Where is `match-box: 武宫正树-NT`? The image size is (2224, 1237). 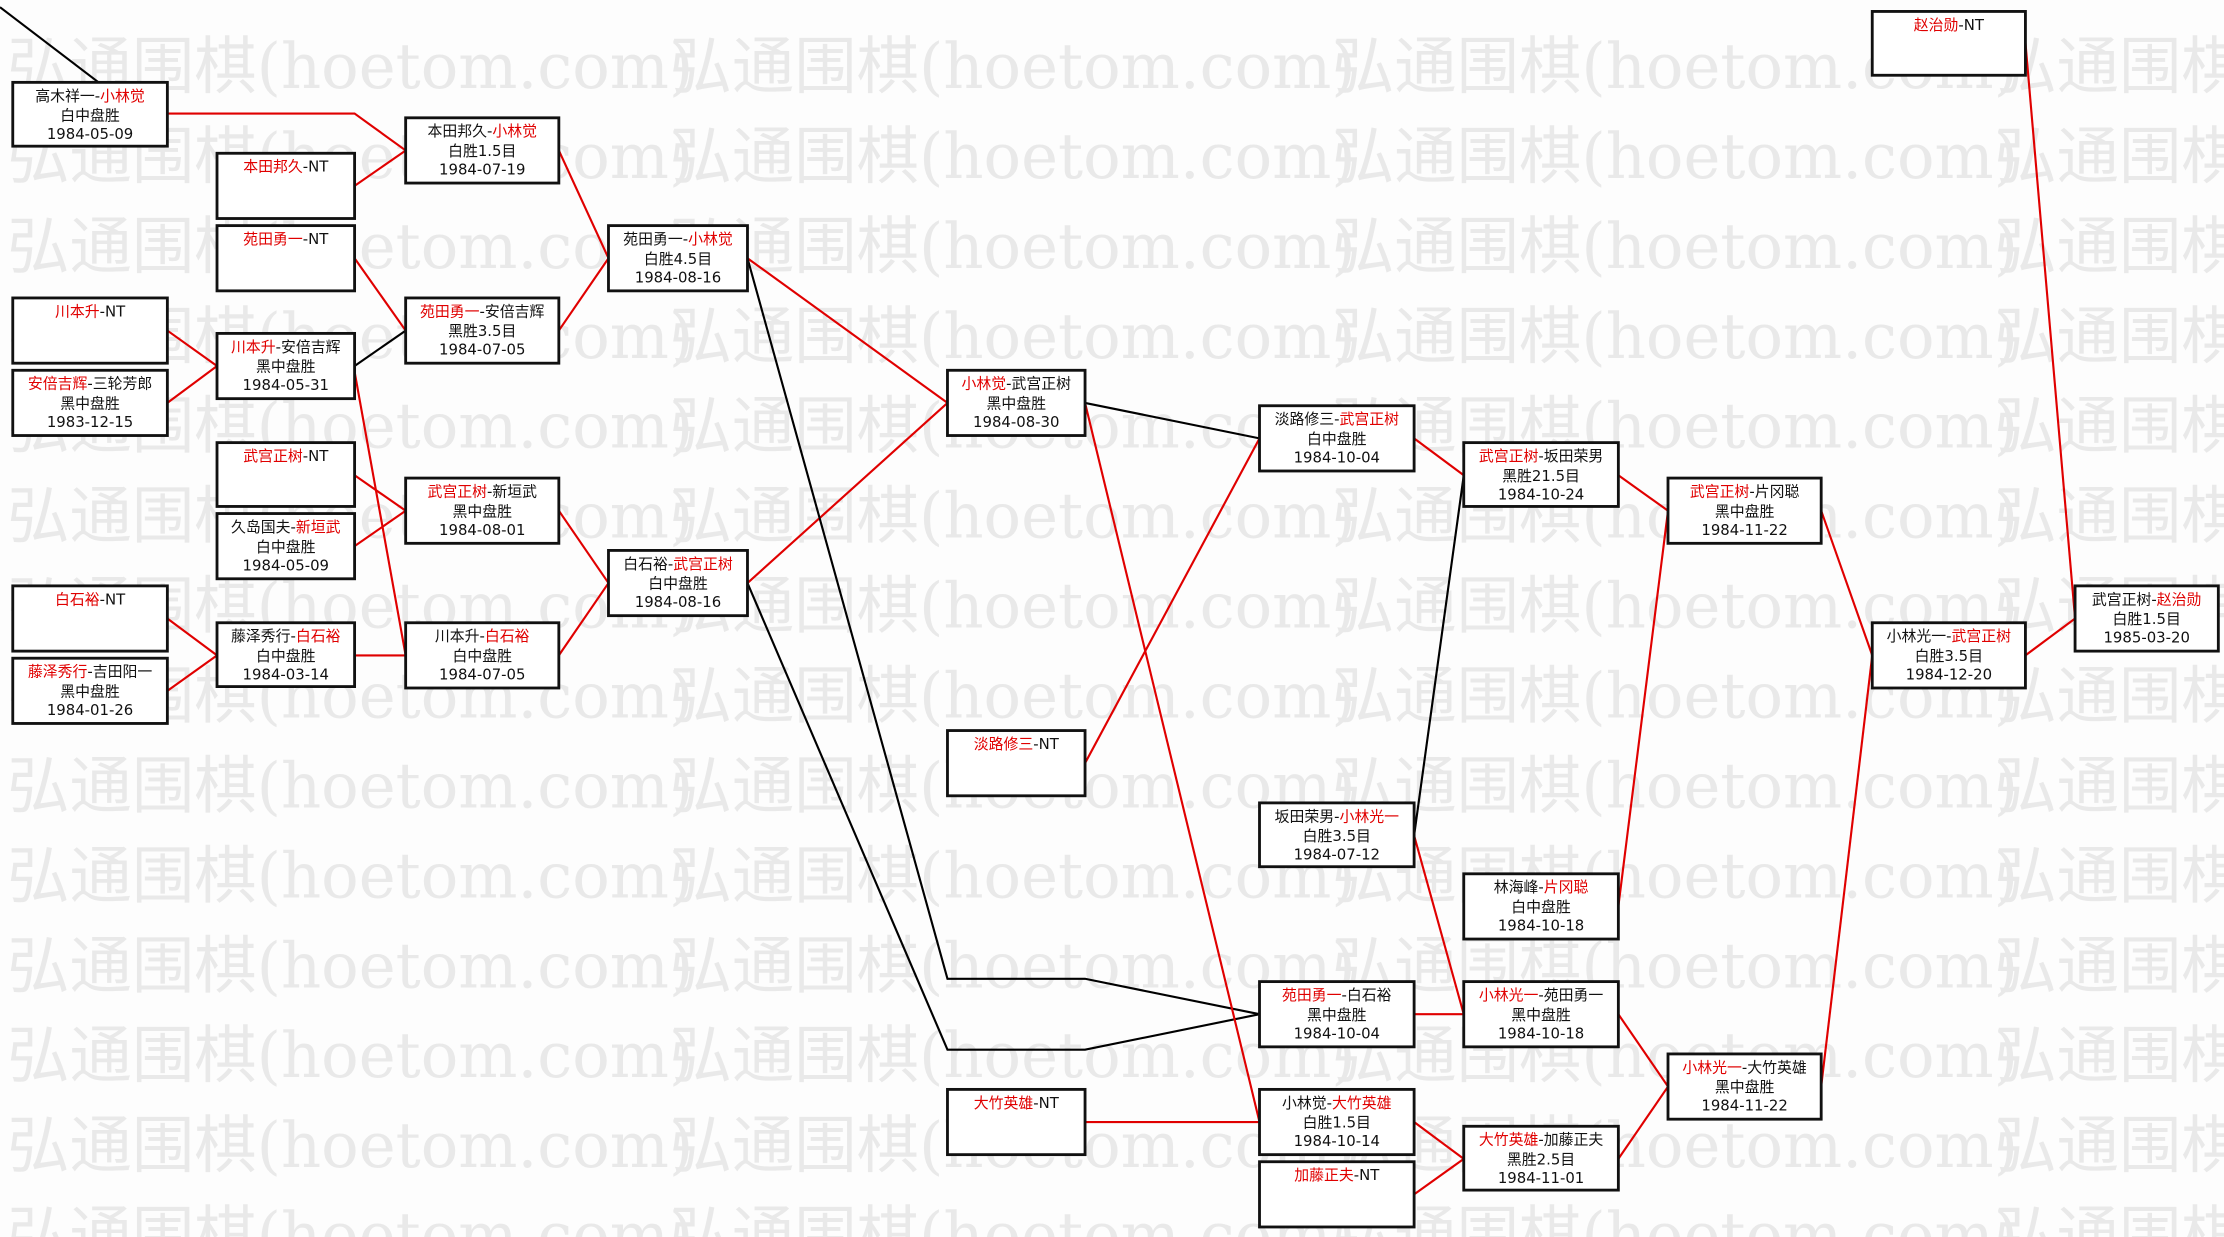
match-box: 武宫正树-NT is located at coordinates (286, 474).